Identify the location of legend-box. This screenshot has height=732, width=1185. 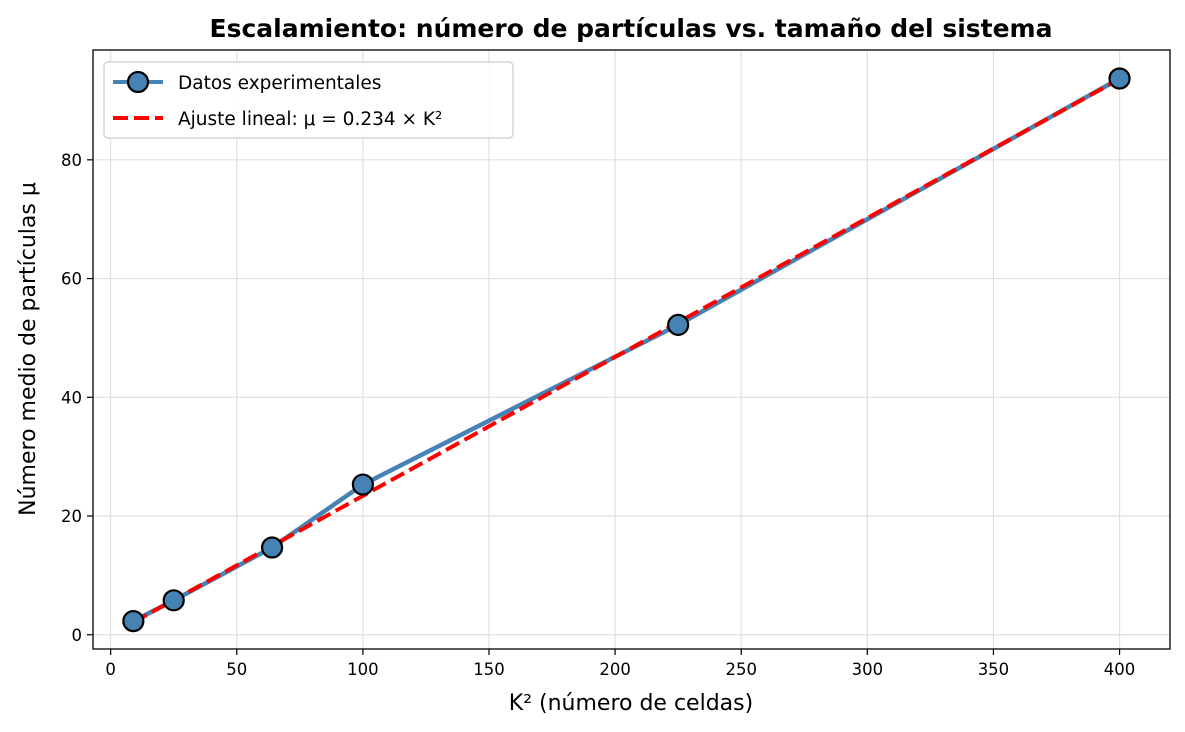
(308, 100).